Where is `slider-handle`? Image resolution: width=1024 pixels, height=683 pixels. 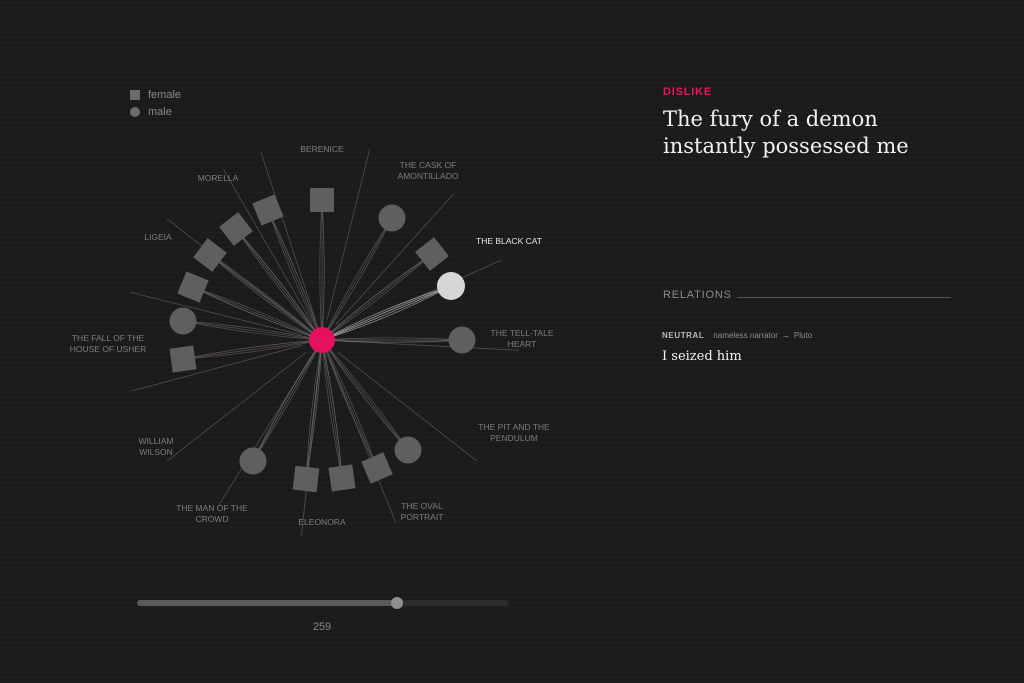 slider-handle is located at coordinates (397, 603).